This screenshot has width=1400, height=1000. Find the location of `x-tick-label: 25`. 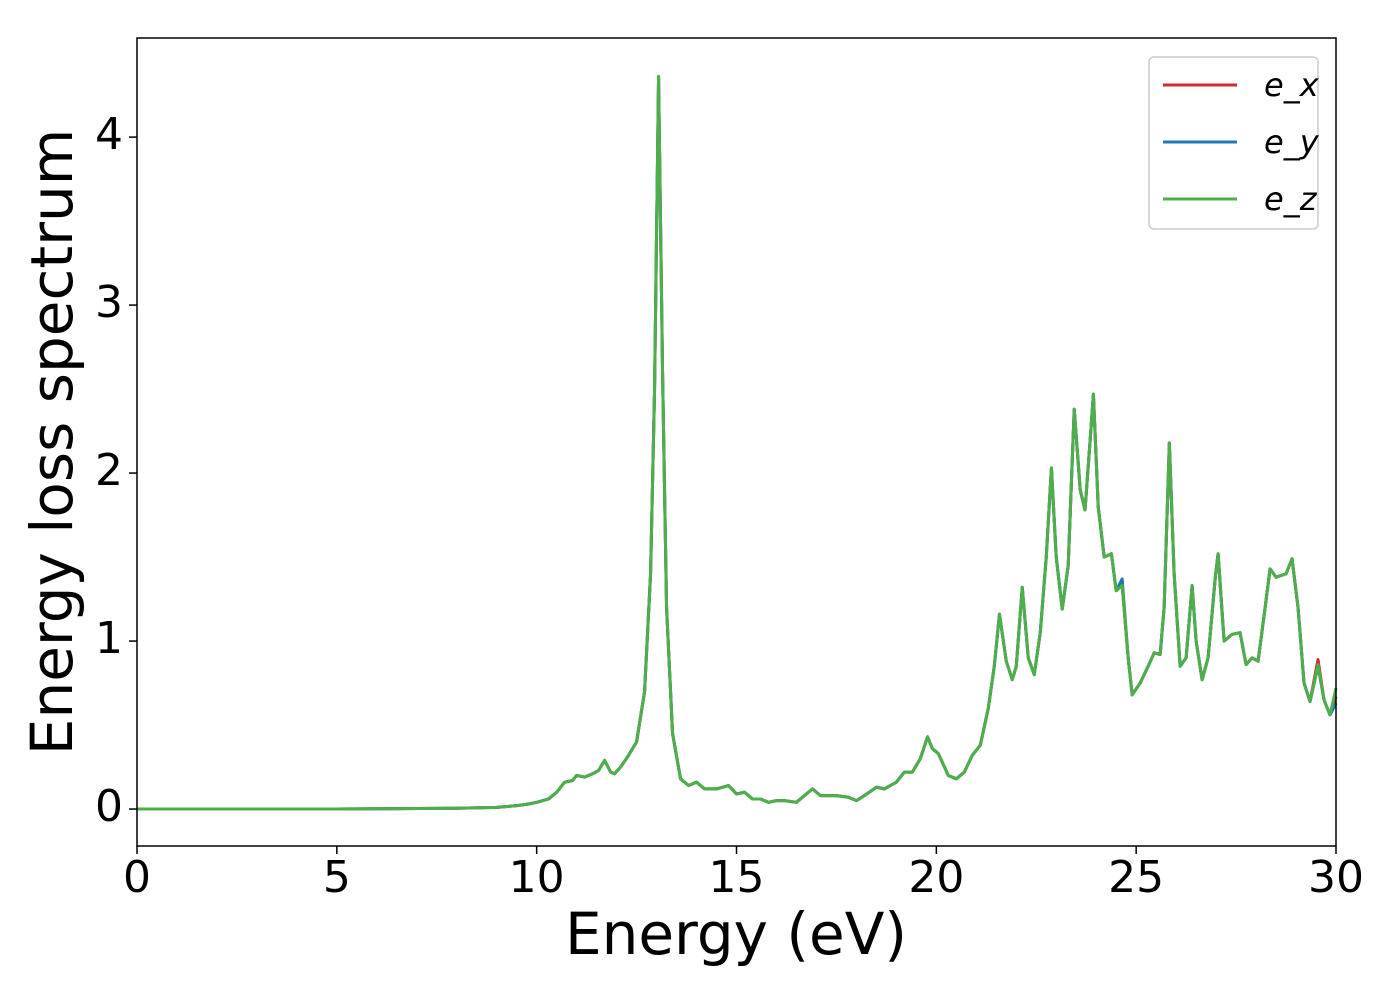

x-tick-label: 25 is located at coordinates (1136, 877).